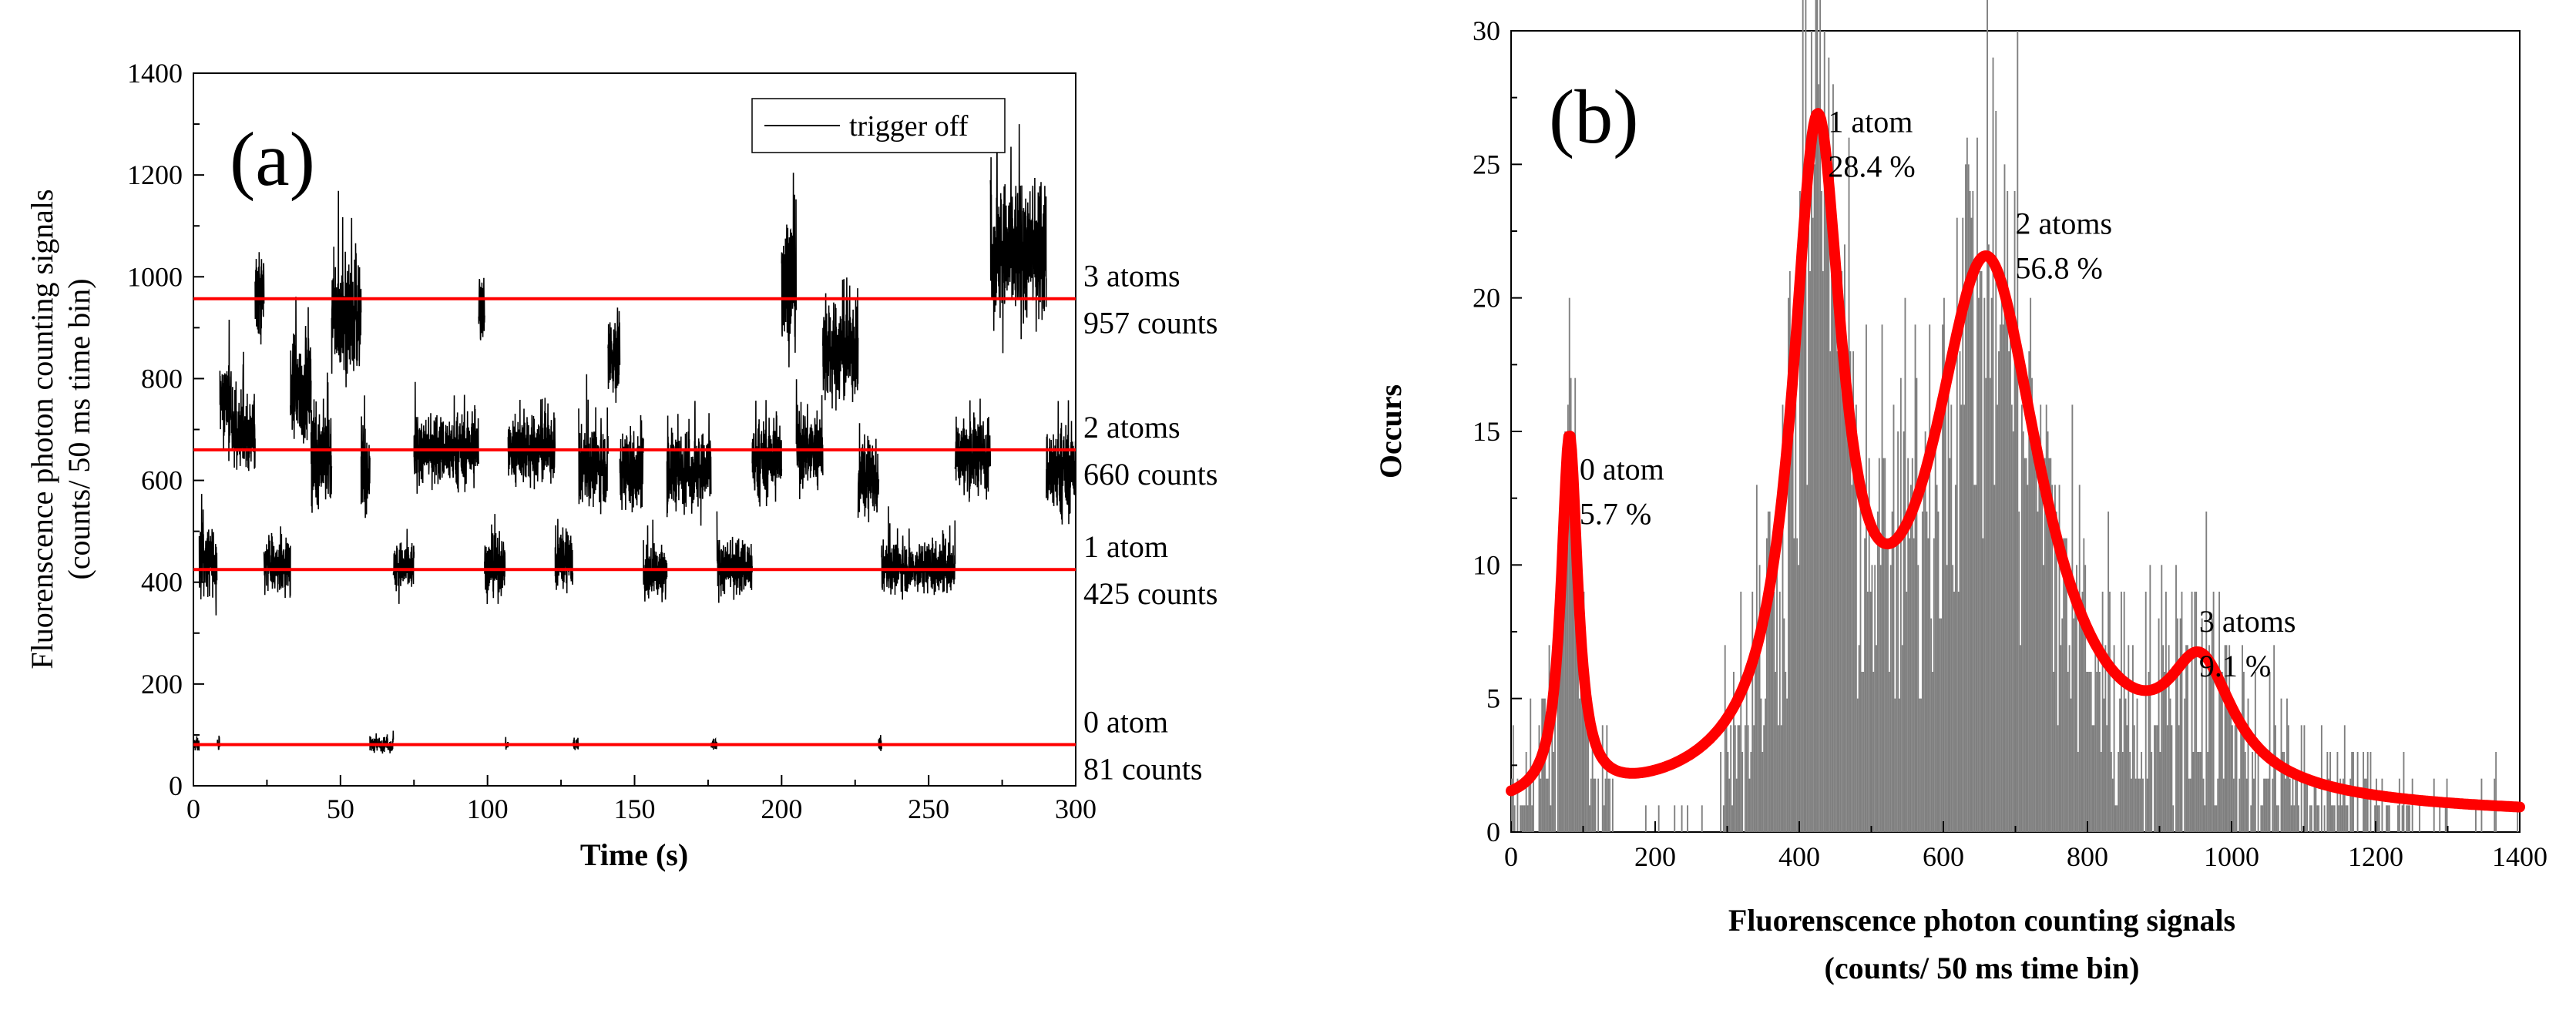  Describe the element at coordinates (2519, 856) in the screenshot. I see `x-tick-label: 1400` at that location.